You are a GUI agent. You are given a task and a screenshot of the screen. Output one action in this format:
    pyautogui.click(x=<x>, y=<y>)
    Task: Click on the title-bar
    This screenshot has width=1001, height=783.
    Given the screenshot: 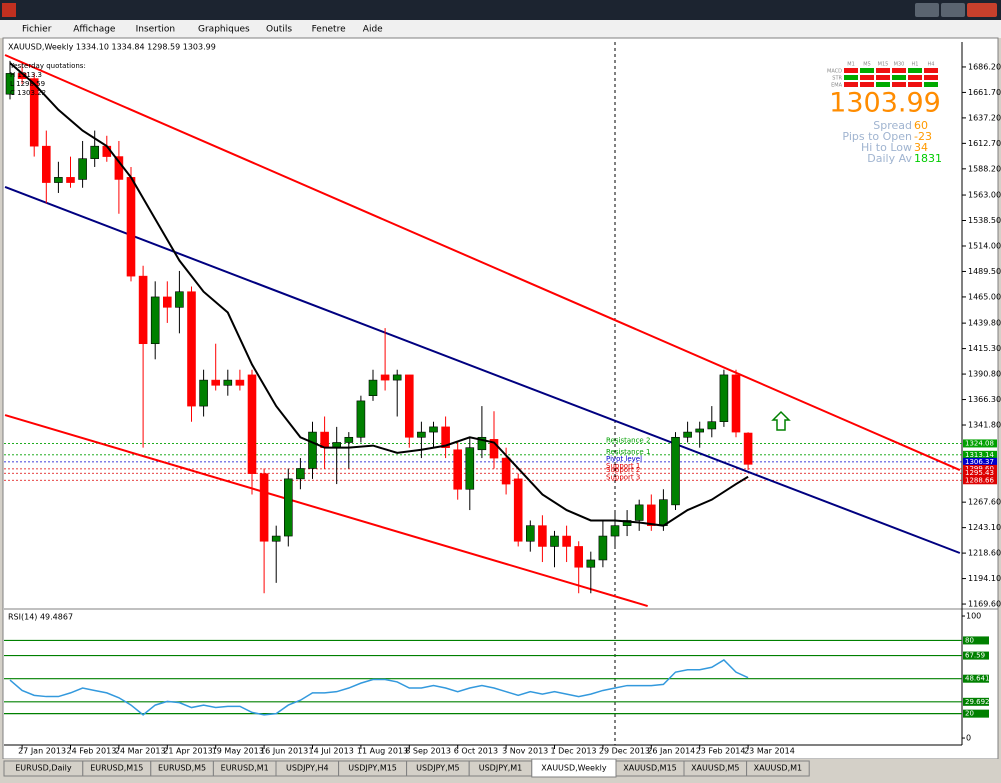 What is the action you would take?
    pyautogui.click(x=500, y=10)
    